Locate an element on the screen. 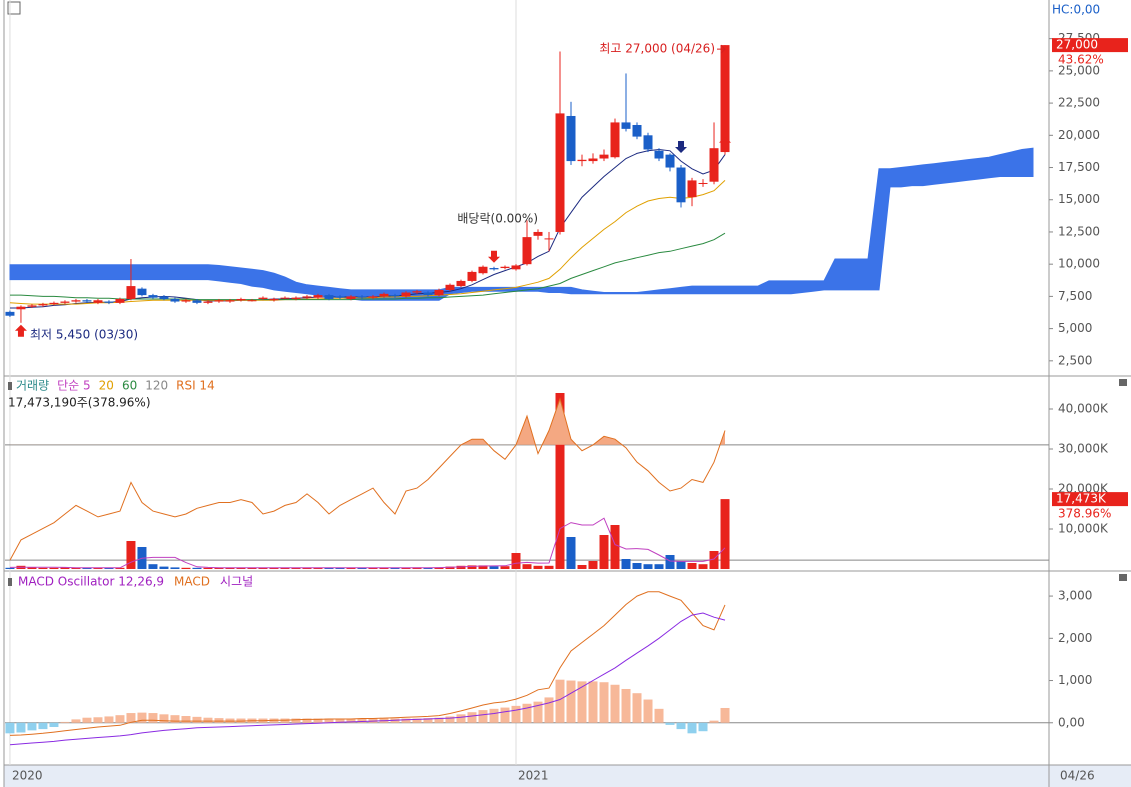 The width and height of the screenshot is (1131, 787). y-tick-label: 20,000K is located at coordinates (1083, 489).